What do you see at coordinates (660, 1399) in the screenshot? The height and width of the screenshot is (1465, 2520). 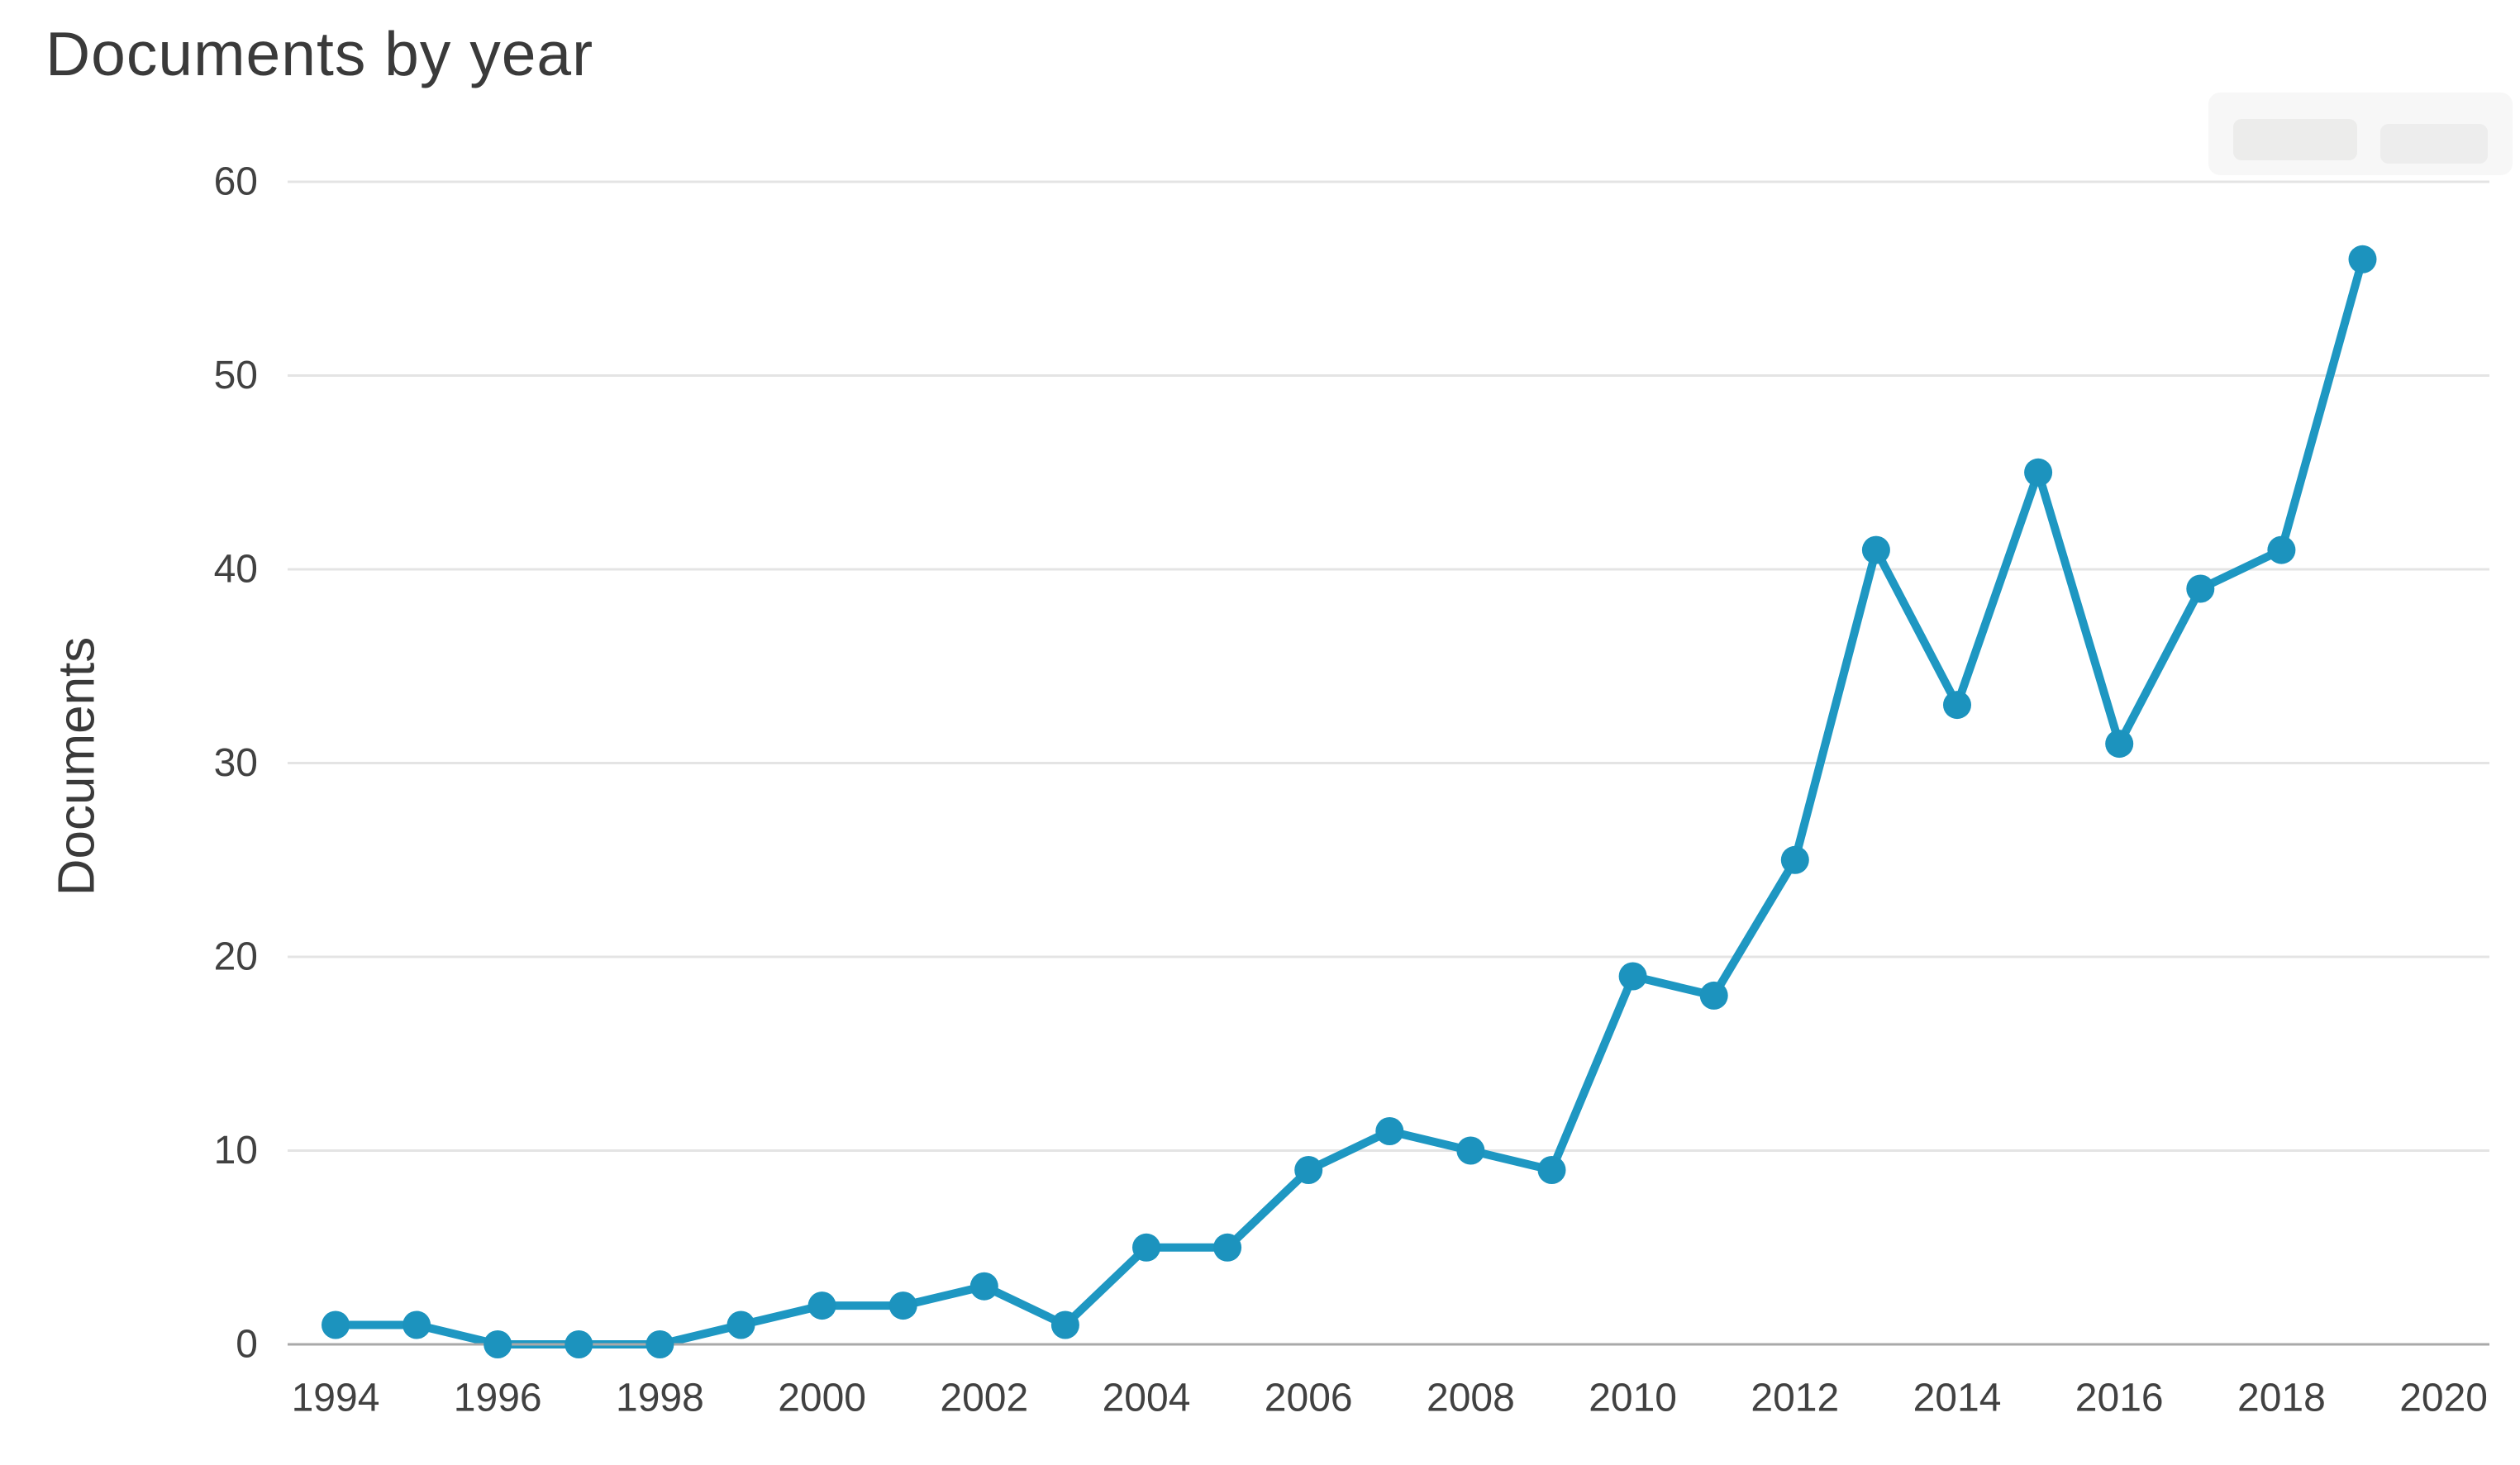 I see `x-tick-label-1998: 1998` at bounding box center [660, 1399].